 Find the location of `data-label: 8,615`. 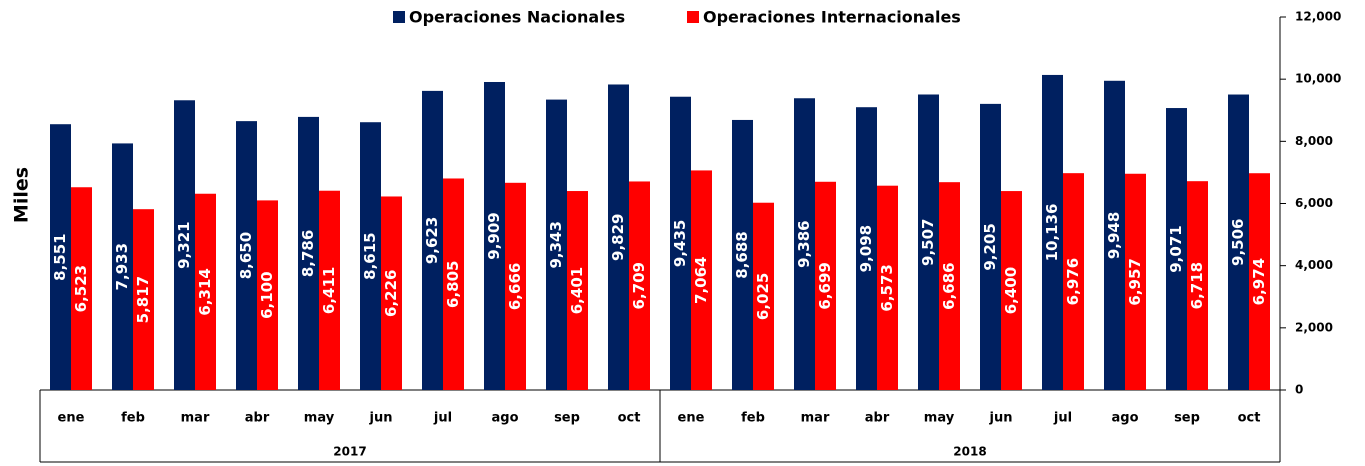

data-label: 8,615 is located at coordinates (370, 255).